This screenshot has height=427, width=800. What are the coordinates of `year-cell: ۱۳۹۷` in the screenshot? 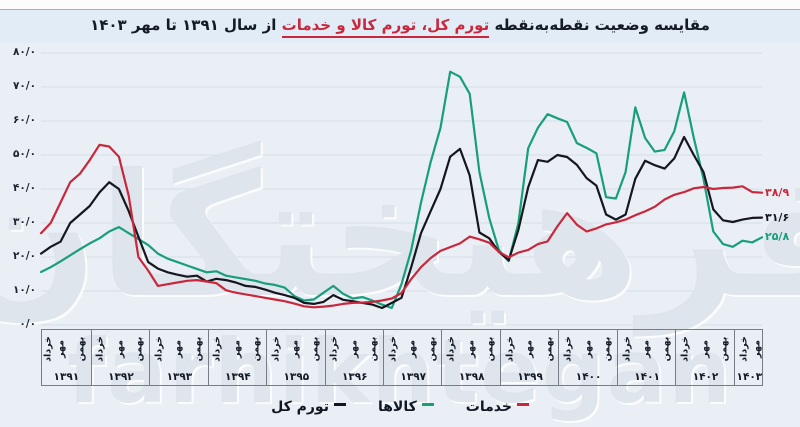 It's located at (412, 357).